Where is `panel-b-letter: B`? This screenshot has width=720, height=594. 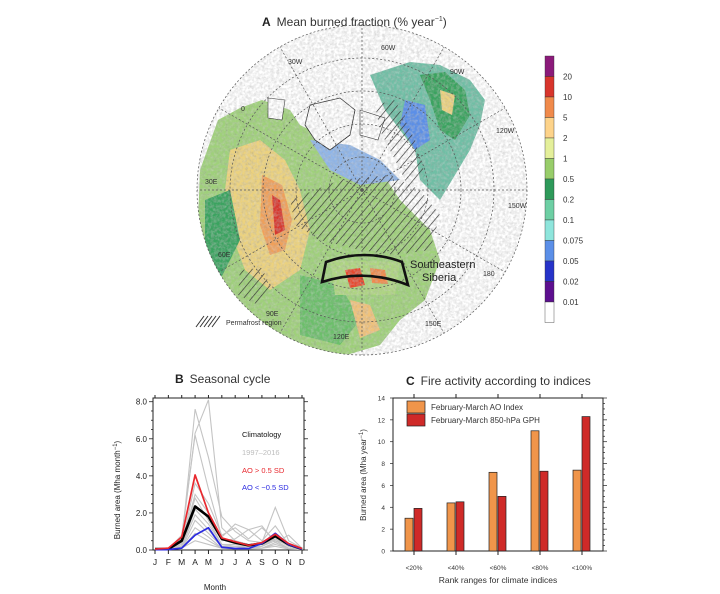
panel-b-letter: B is located at coordinates (179, 379).